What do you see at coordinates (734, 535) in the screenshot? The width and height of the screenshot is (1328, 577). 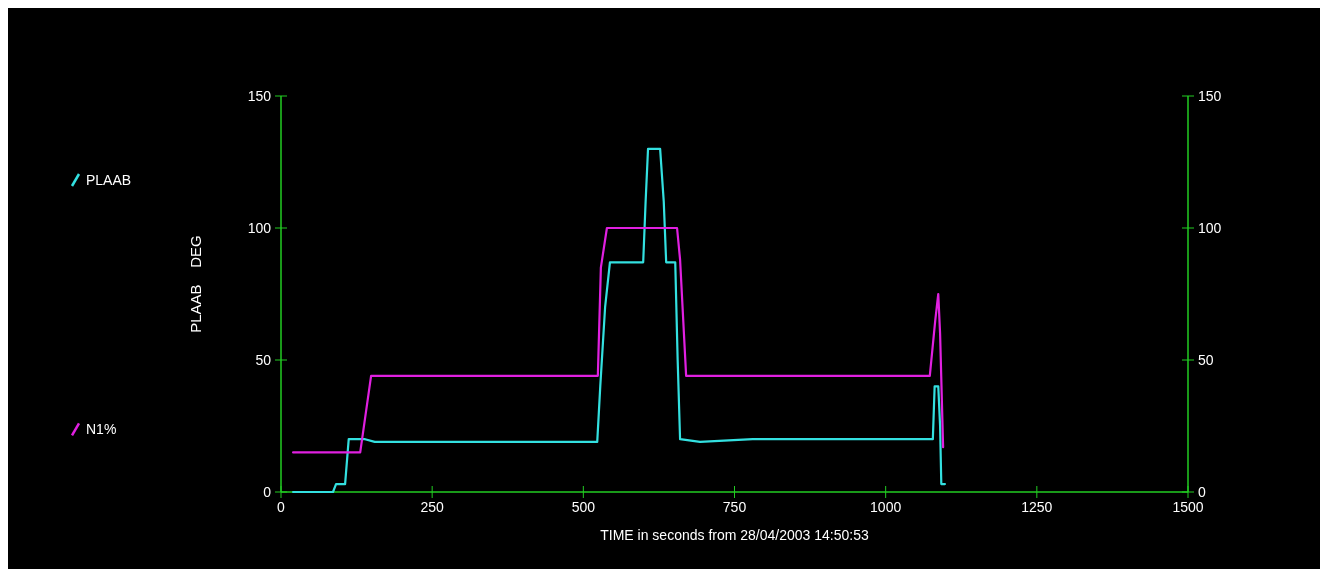 I see `x-axis-title: TIME in seconds from 28/04/2003 14:50:53` at bounding box center [734, 535].